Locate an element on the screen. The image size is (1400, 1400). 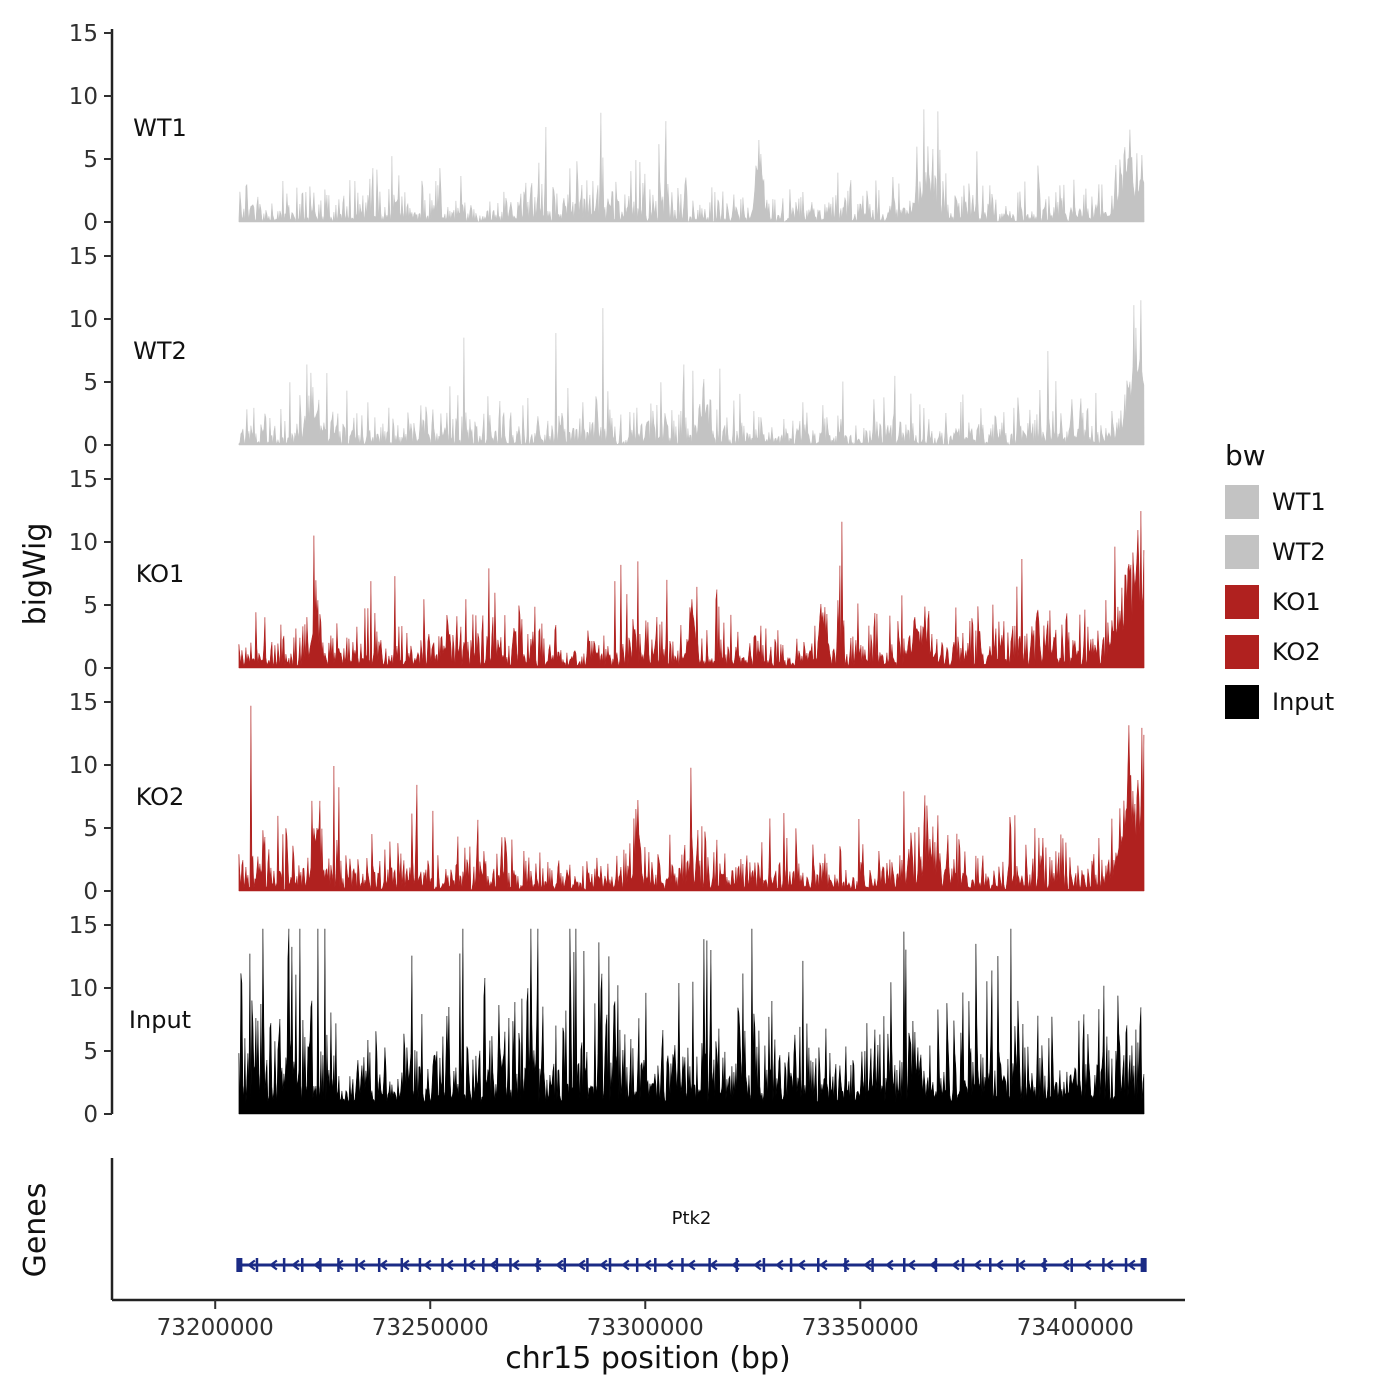
x-tick-label: 73300000 is located at coordinates (645, 1328).